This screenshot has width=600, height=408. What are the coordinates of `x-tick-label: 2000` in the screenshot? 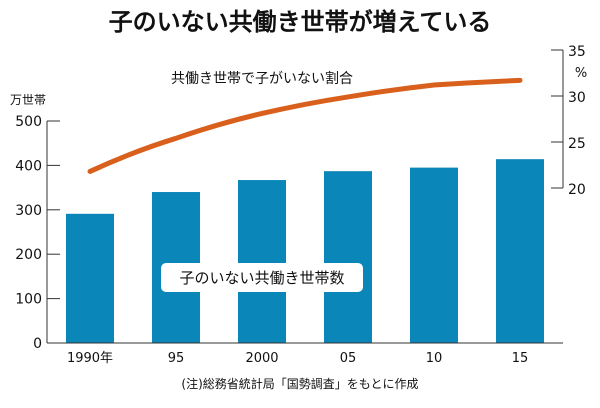 It's located at (261, 358).